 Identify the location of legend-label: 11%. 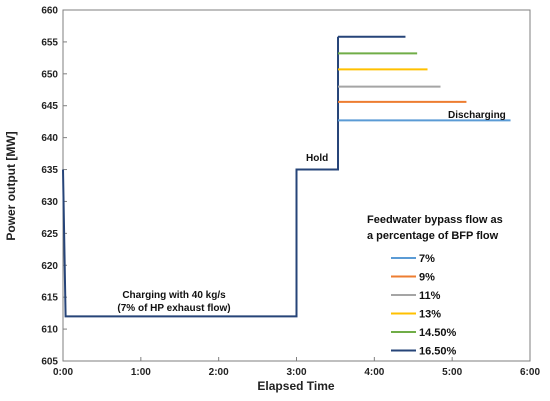
(430, 296).